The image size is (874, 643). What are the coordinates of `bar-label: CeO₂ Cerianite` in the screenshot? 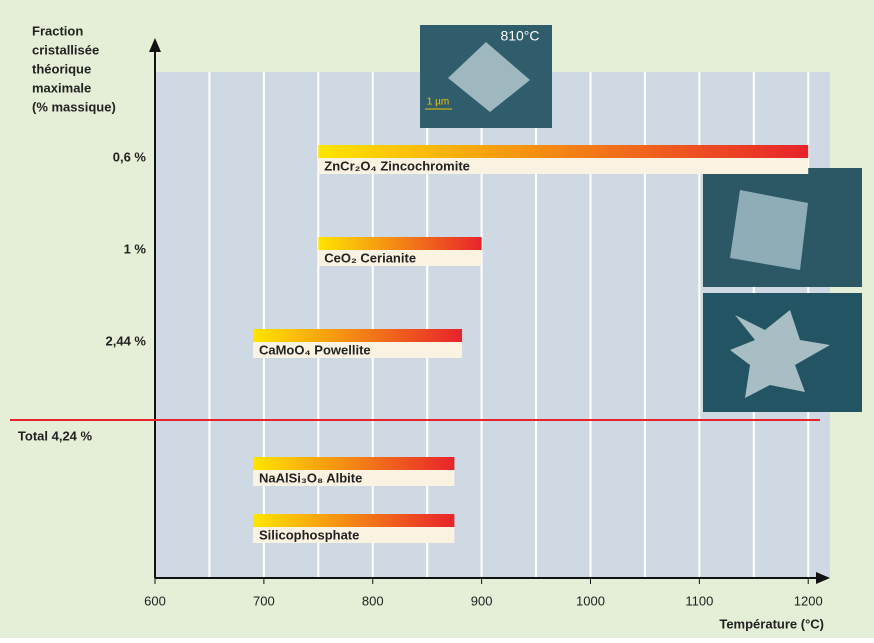 It's located at (370, 257).